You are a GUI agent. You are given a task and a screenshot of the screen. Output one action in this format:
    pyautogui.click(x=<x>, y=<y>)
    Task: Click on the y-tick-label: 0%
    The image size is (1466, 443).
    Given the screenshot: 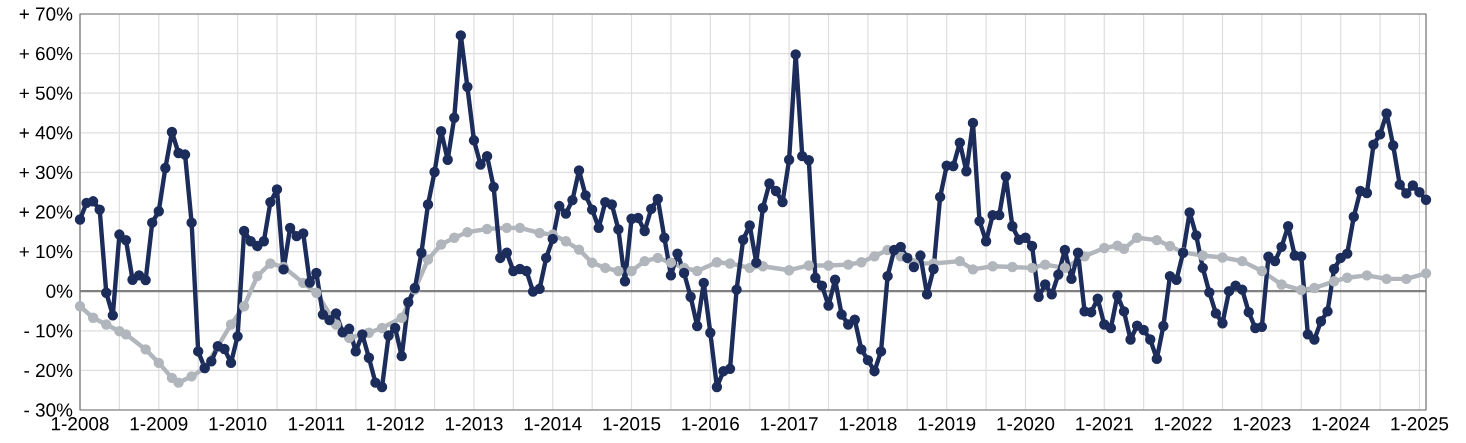 What is the action you would take?
    pyautogui.click(x=59, y=291)
    